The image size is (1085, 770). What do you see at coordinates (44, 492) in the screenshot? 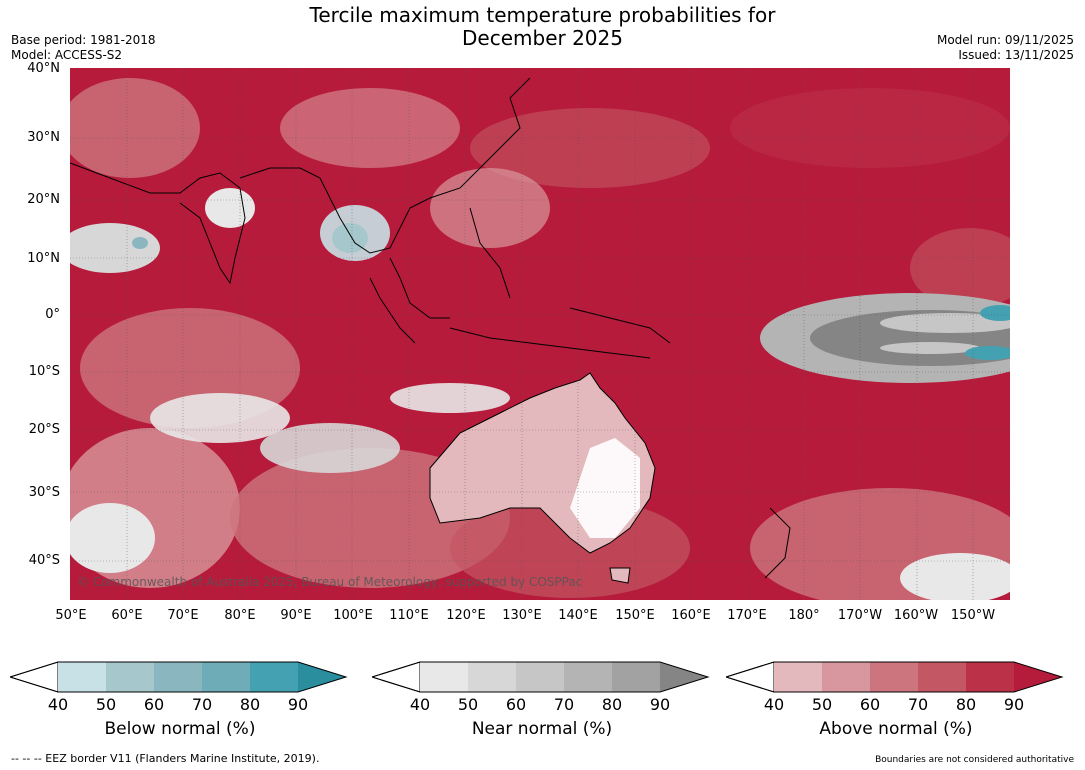
I see `lat-label: 30°S` at bounding box center [44, 492].